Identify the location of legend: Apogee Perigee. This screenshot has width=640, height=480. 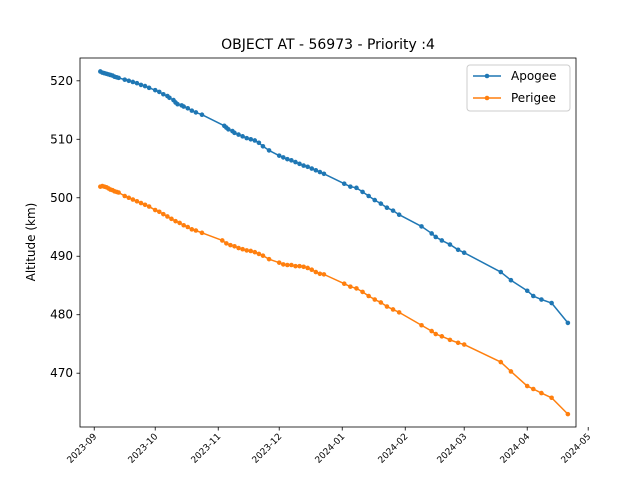
(518, 88).